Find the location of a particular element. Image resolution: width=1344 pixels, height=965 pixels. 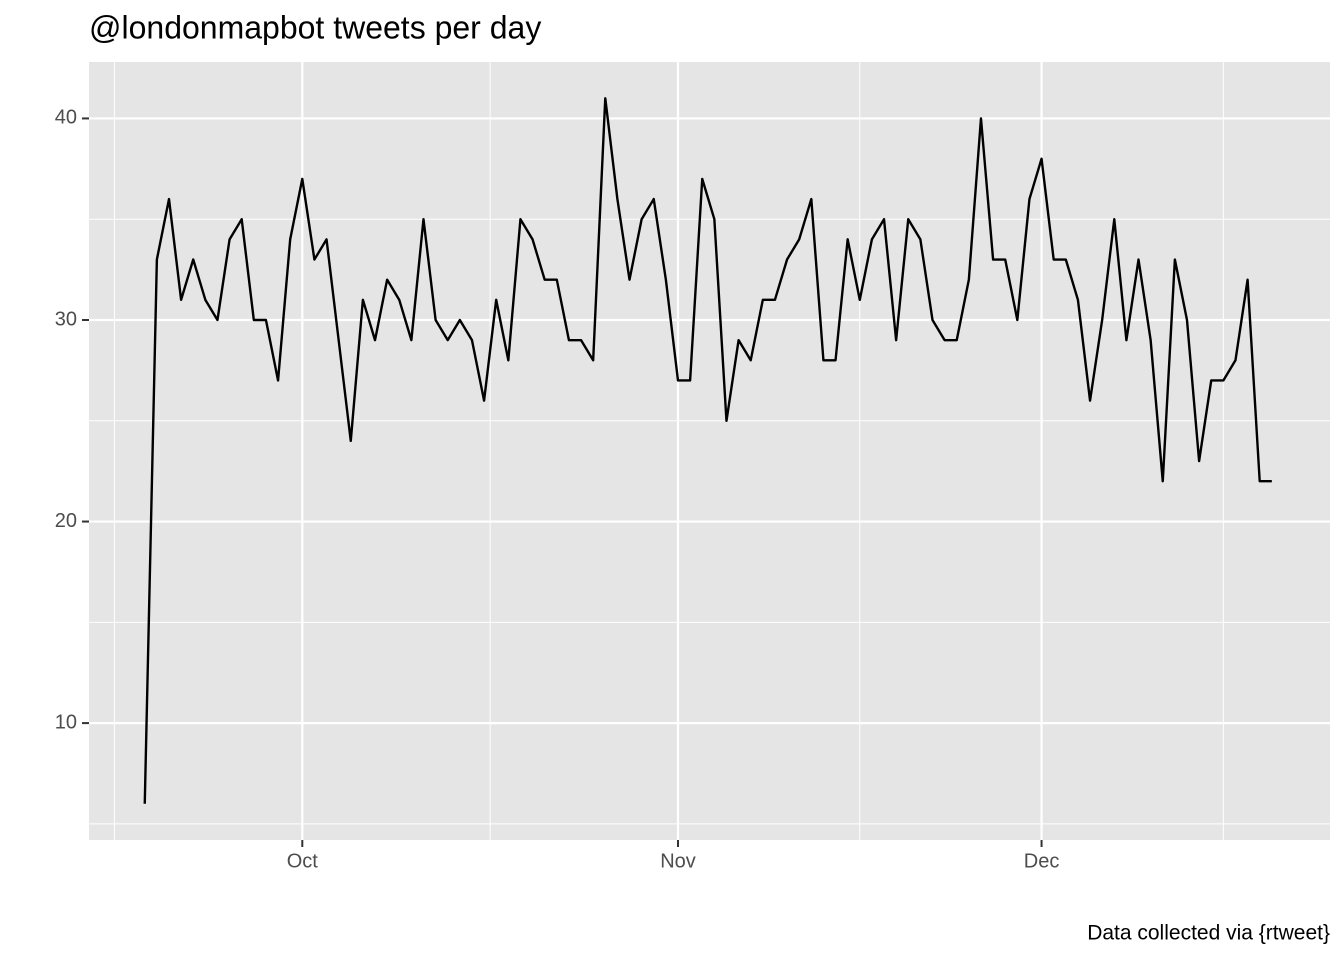

y-tick-label: 30 is located at coordinates (66, 319).